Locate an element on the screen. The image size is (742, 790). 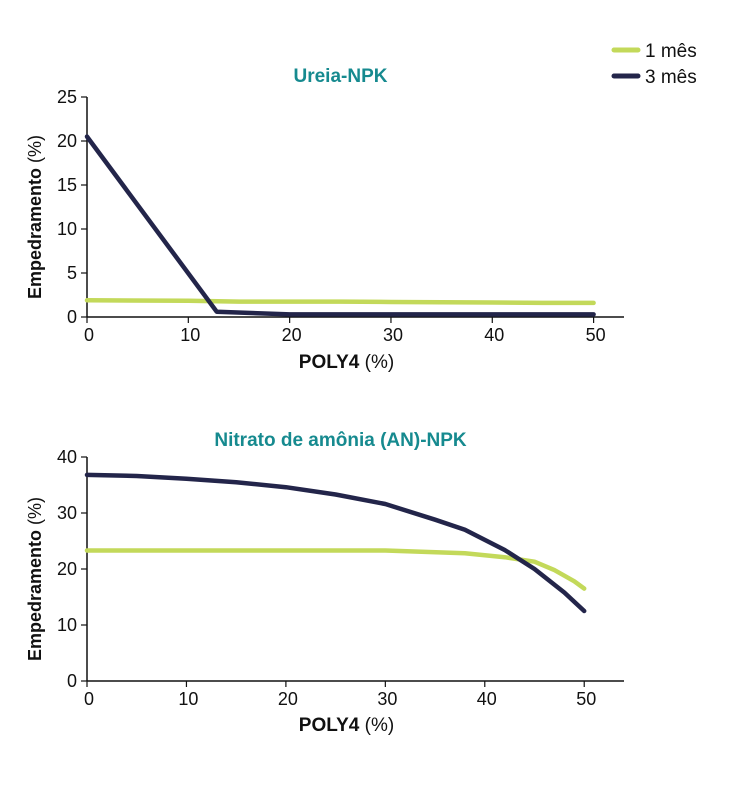
legend-label-3-month: 3 mês is located at coordinates (671, 77).